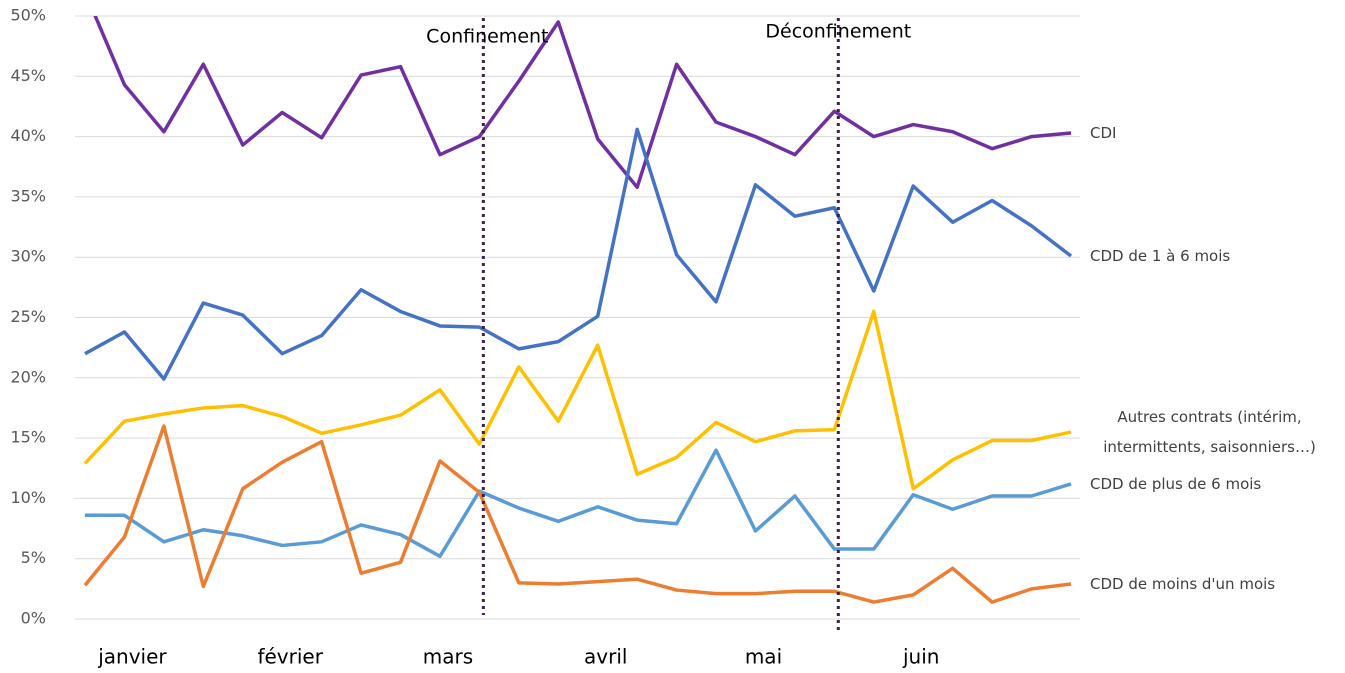 The width and height of the screenshot is (1345, 673). I want to click on y-tick-label: 20%, so click(28, 376).